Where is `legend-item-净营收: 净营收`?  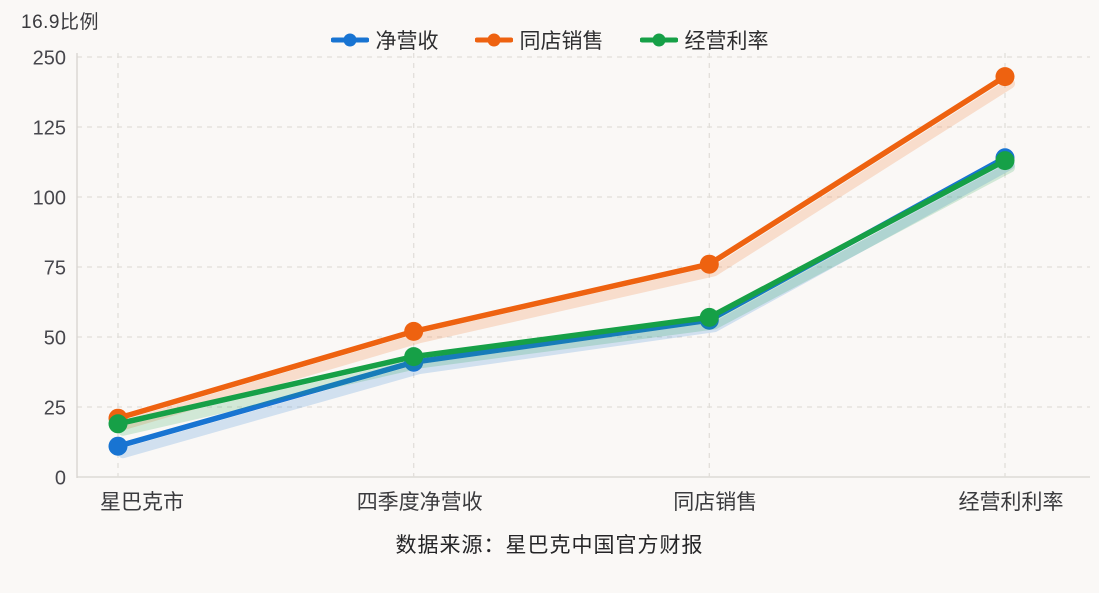 legend-item-净营收: 净营收 is located at coordinates (384, 40).